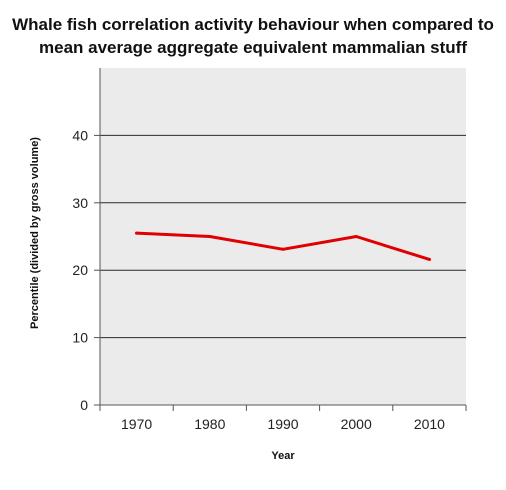 Image resolution: width=506 pixels, height=490 pixels. What do you see at coordinates (283, 456) in the screenshot?
I see `x-axis-title: Year` at bounding box center [283, 456].